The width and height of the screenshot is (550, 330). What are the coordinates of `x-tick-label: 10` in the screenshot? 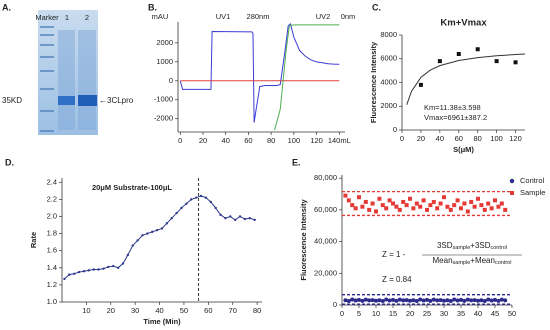 It's located at (376, 313).